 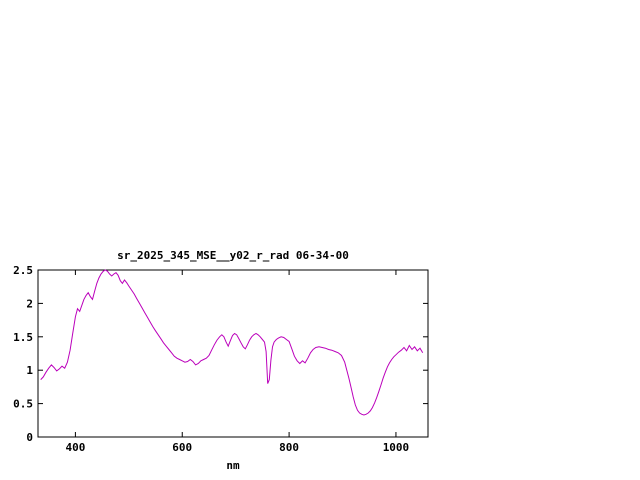 I want to click on x-tick-label: 800, so click(x=289, y=447).